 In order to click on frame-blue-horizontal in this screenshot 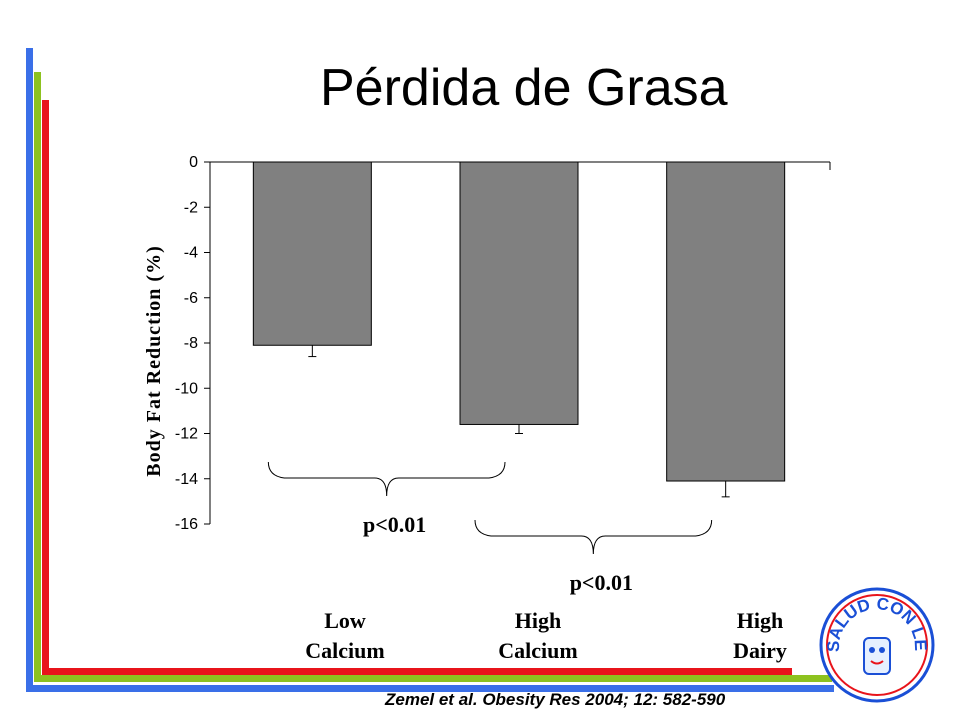, I will do `click(430, 688)`.